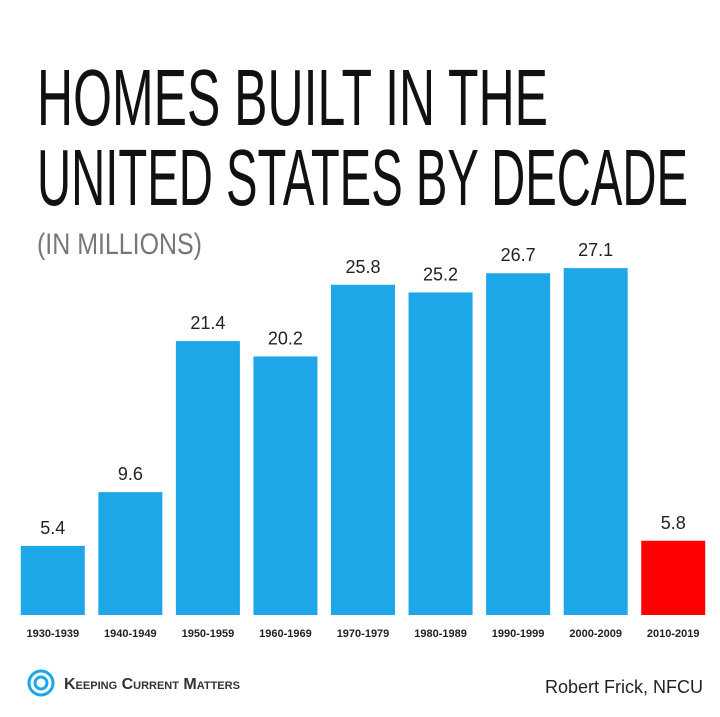 The image size is (720, 717). Describe the element at coordinates (52, 528) in the screenshot. I see `value-label: 5.4` at that location.